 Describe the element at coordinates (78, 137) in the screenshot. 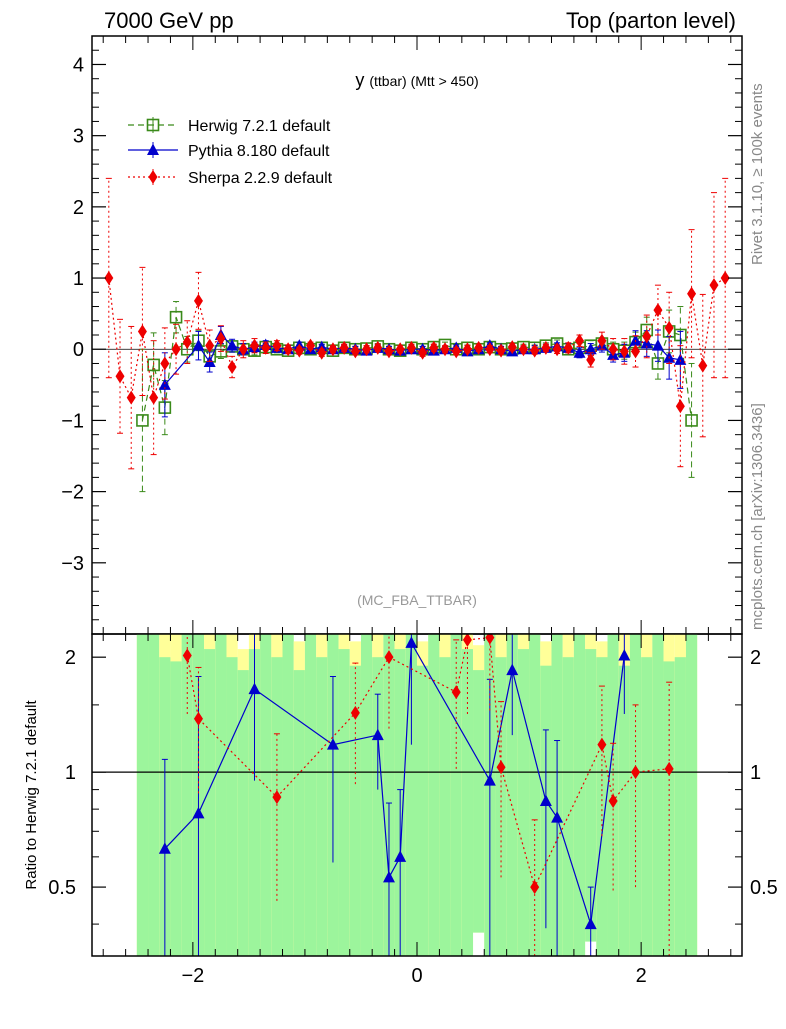

I see `y-tick-label: 3` at that location.